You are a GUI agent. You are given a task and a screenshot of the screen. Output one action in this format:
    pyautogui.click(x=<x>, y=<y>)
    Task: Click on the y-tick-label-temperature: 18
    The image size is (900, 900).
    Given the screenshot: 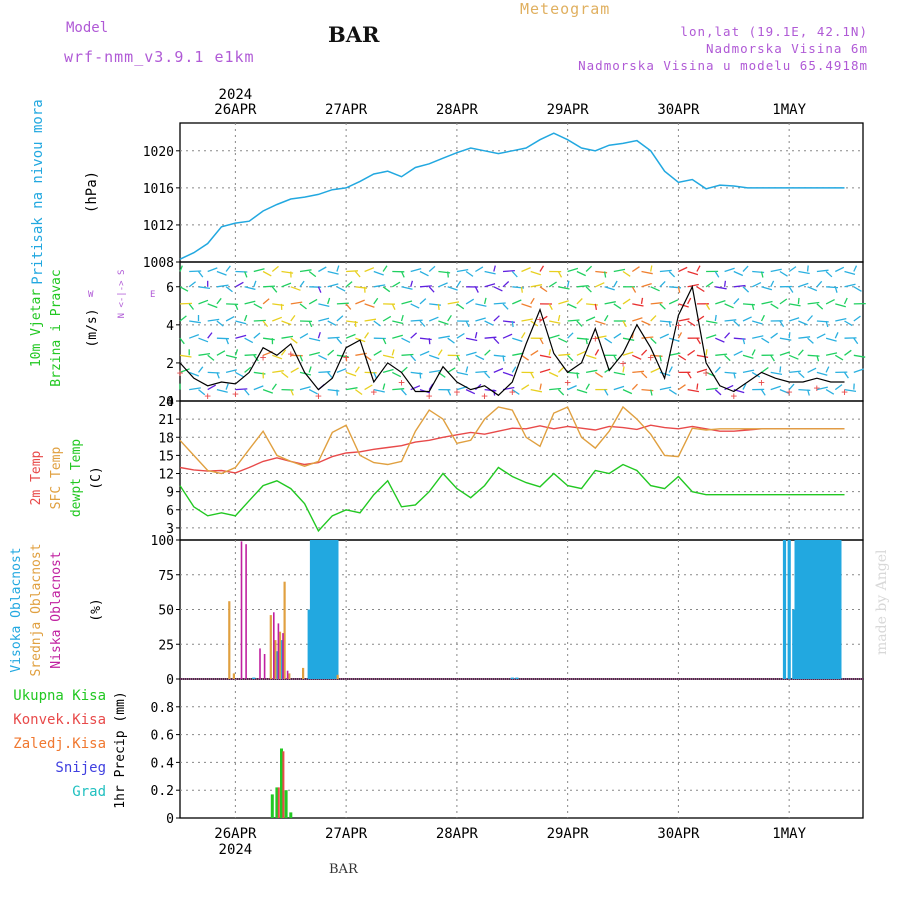 What is the action you would take?
    pyautogui.click(x=166, y=438)
    